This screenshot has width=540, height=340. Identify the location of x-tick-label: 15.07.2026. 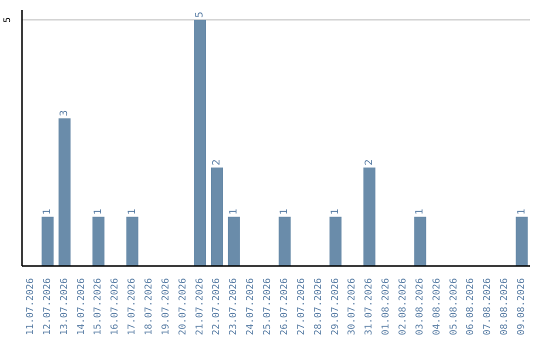
(98, 307).